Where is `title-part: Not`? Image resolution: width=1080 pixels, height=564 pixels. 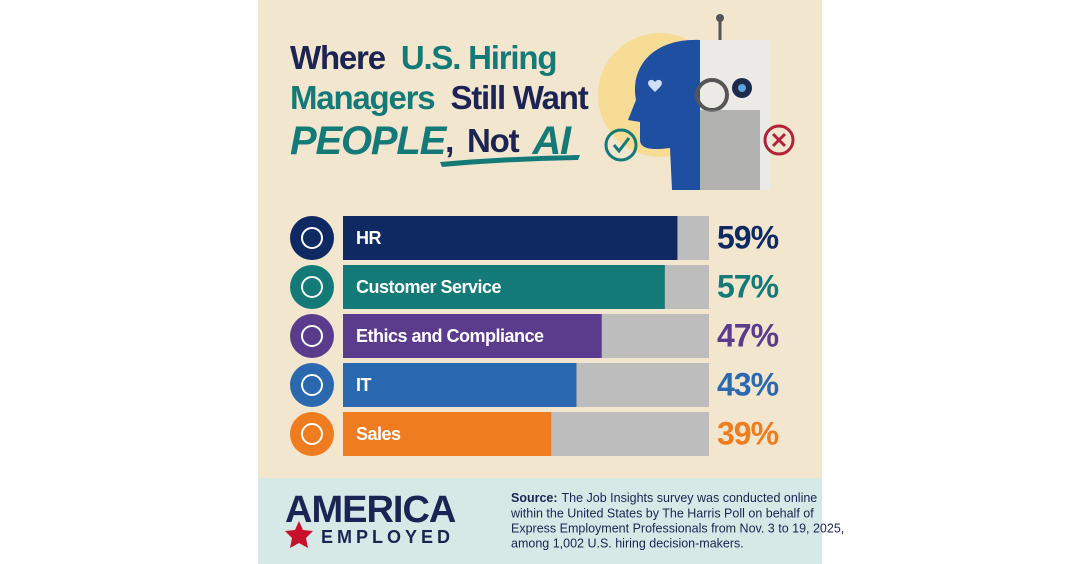
title-part: Not is located at coordinates (493, 140).